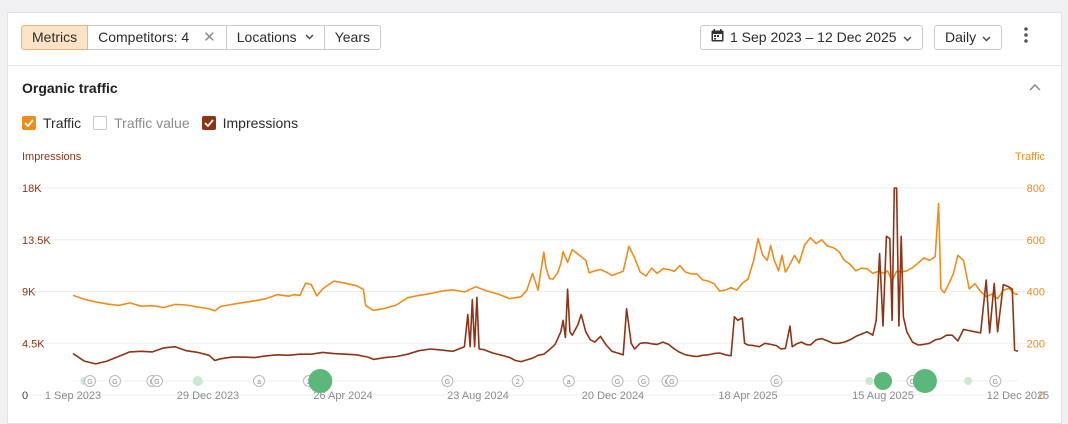  What do you see at coordinates (266, 37) in the screenshot?
I see `locations-label: Locations` at bounding box center [266, 37].